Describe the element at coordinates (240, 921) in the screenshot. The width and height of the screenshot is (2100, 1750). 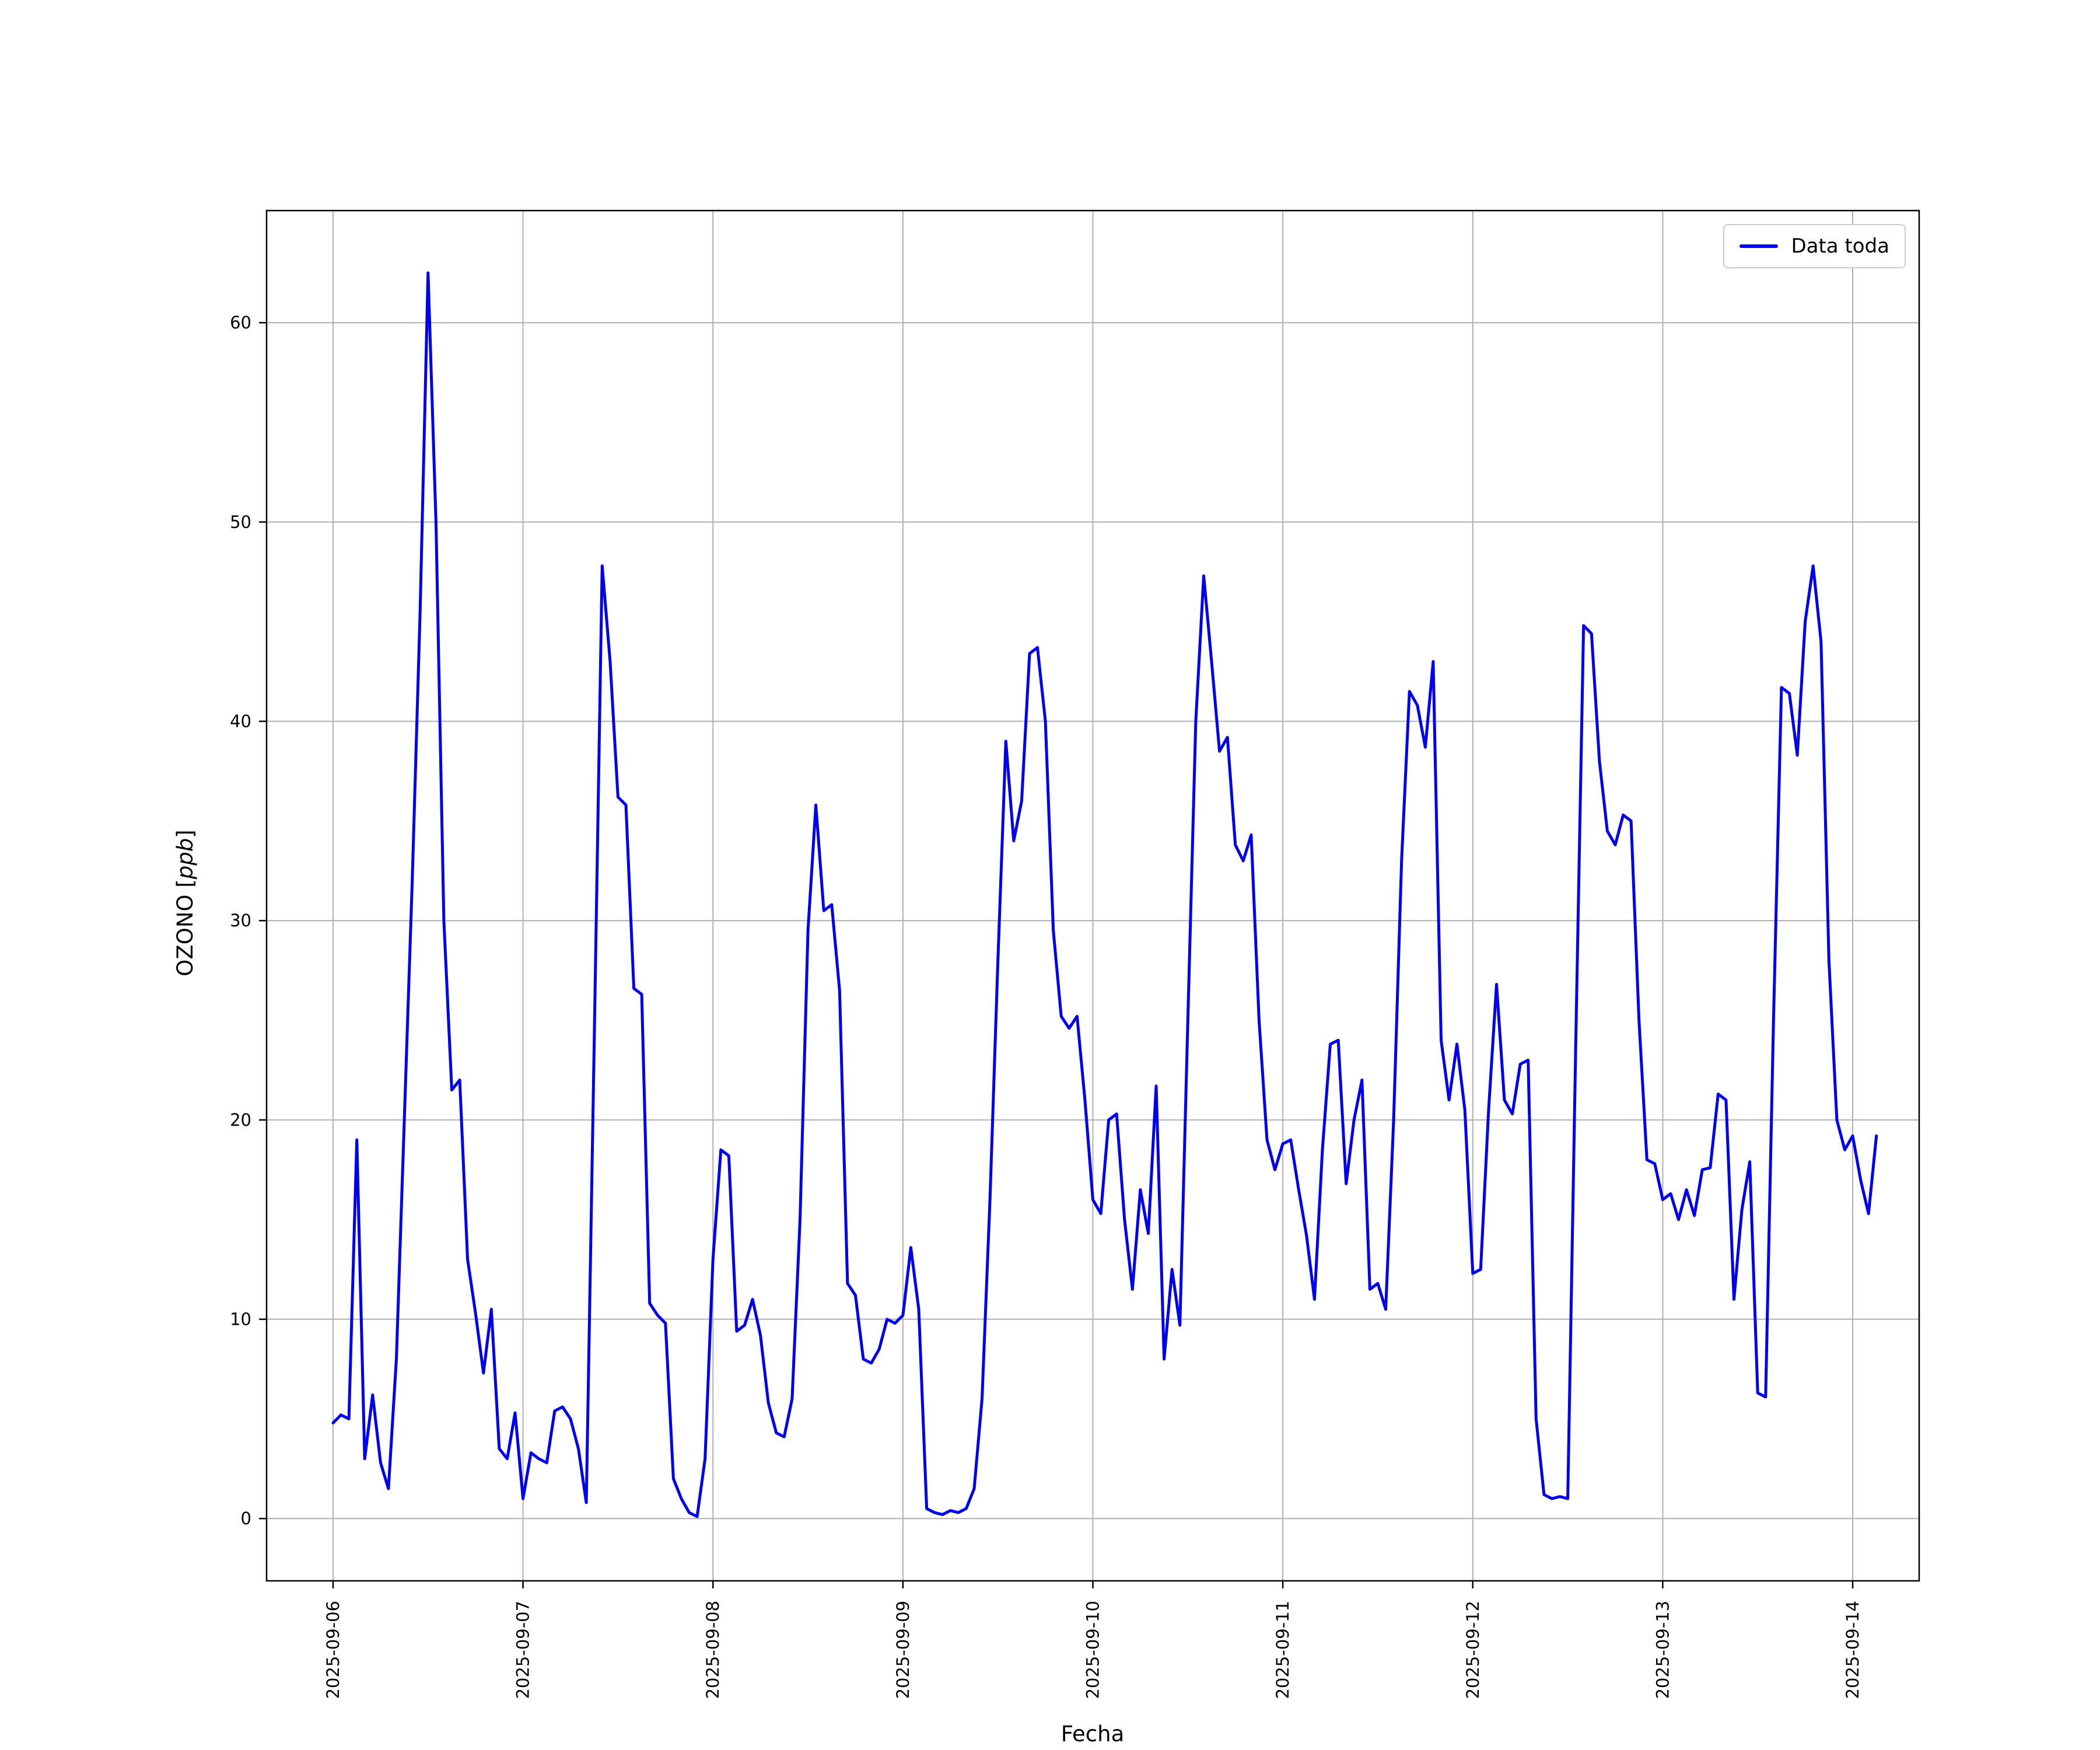
I see `y-tick-label: 30` at that location.